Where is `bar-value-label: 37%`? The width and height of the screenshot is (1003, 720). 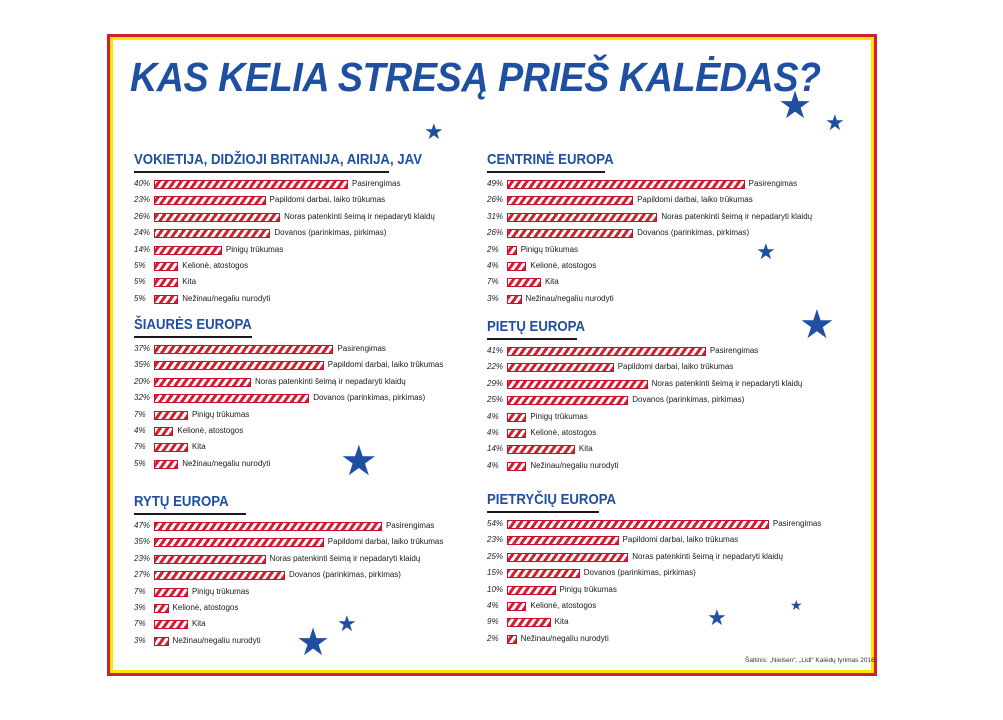
bar-value-label: 37% is located at coordinates (142, 348).